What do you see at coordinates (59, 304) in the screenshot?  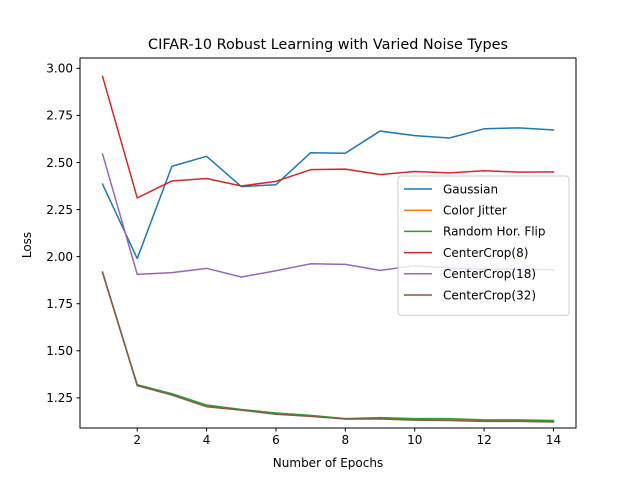 I see `y-tick-label: 1.75` at bounding box center [59, 304].